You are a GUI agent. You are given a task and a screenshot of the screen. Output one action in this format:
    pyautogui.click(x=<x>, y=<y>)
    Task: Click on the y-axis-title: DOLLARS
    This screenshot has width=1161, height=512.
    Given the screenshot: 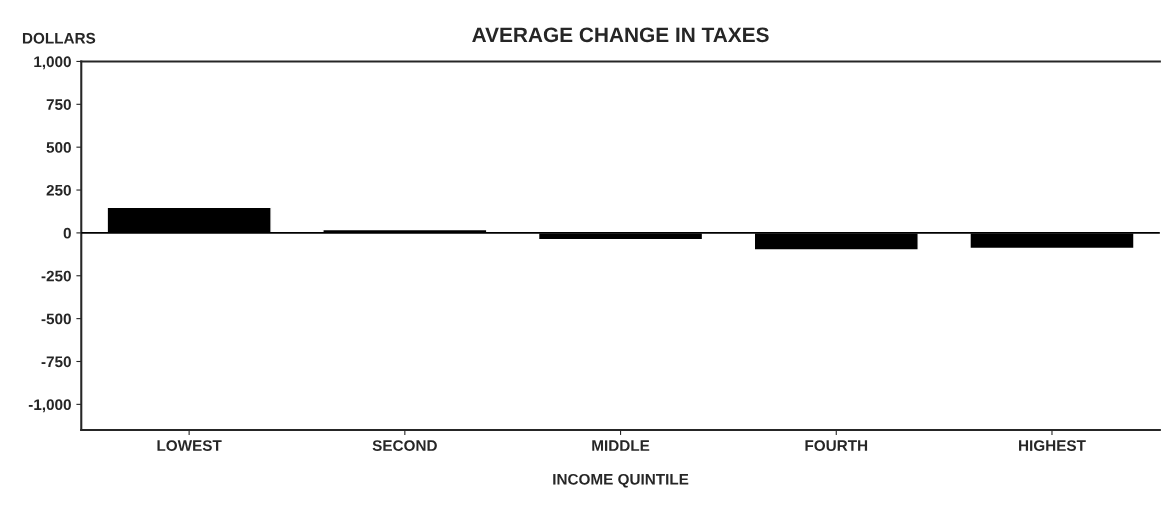 What is the action you would take?
    pyautogui.click(x=59, y=38)
    